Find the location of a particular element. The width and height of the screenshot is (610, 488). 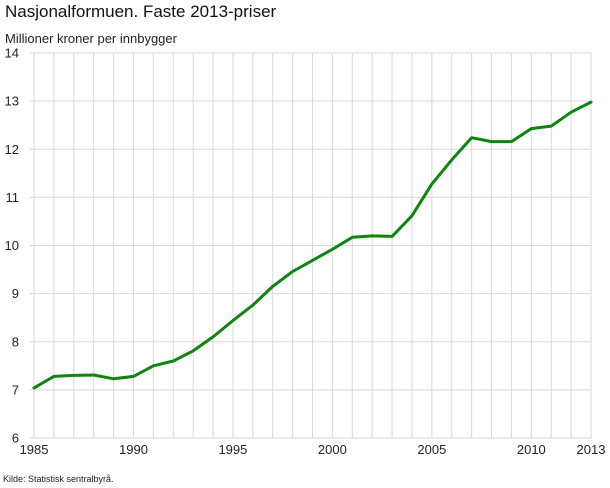

y-tick-label: 13 is located at coordinates (12, 101).